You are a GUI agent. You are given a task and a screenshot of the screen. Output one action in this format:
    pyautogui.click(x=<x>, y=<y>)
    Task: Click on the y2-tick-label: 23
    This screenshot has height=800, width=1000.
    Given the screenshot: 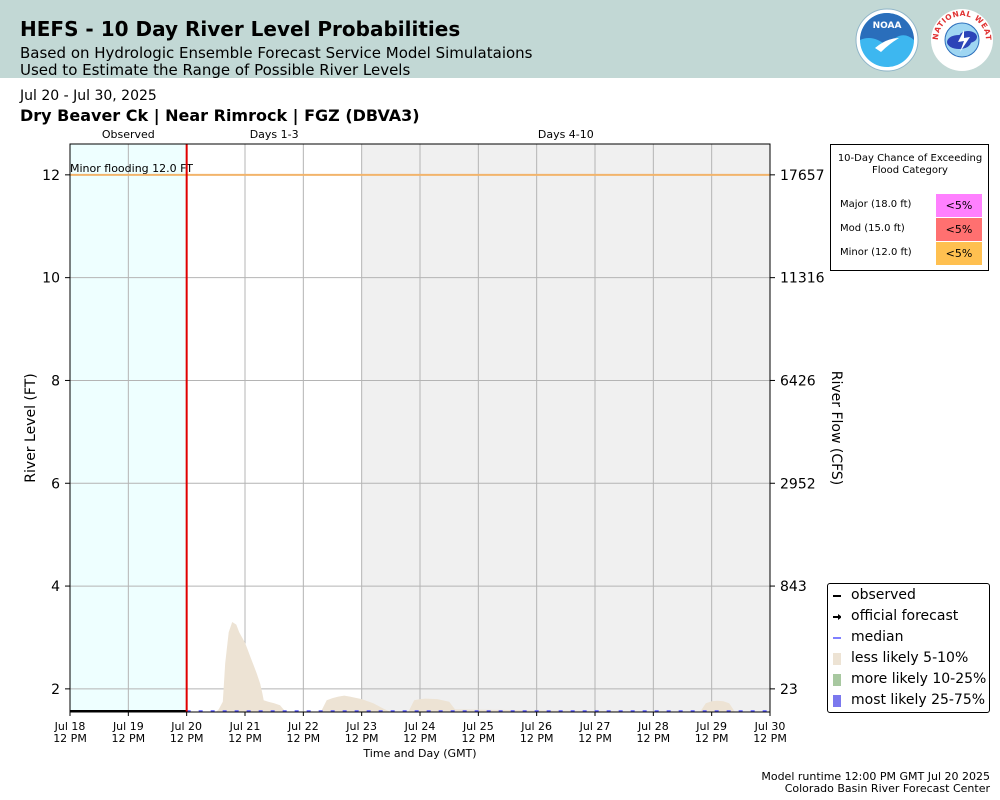 What is the action you would take?
    pyautogui.click(x=789, y=690)
    